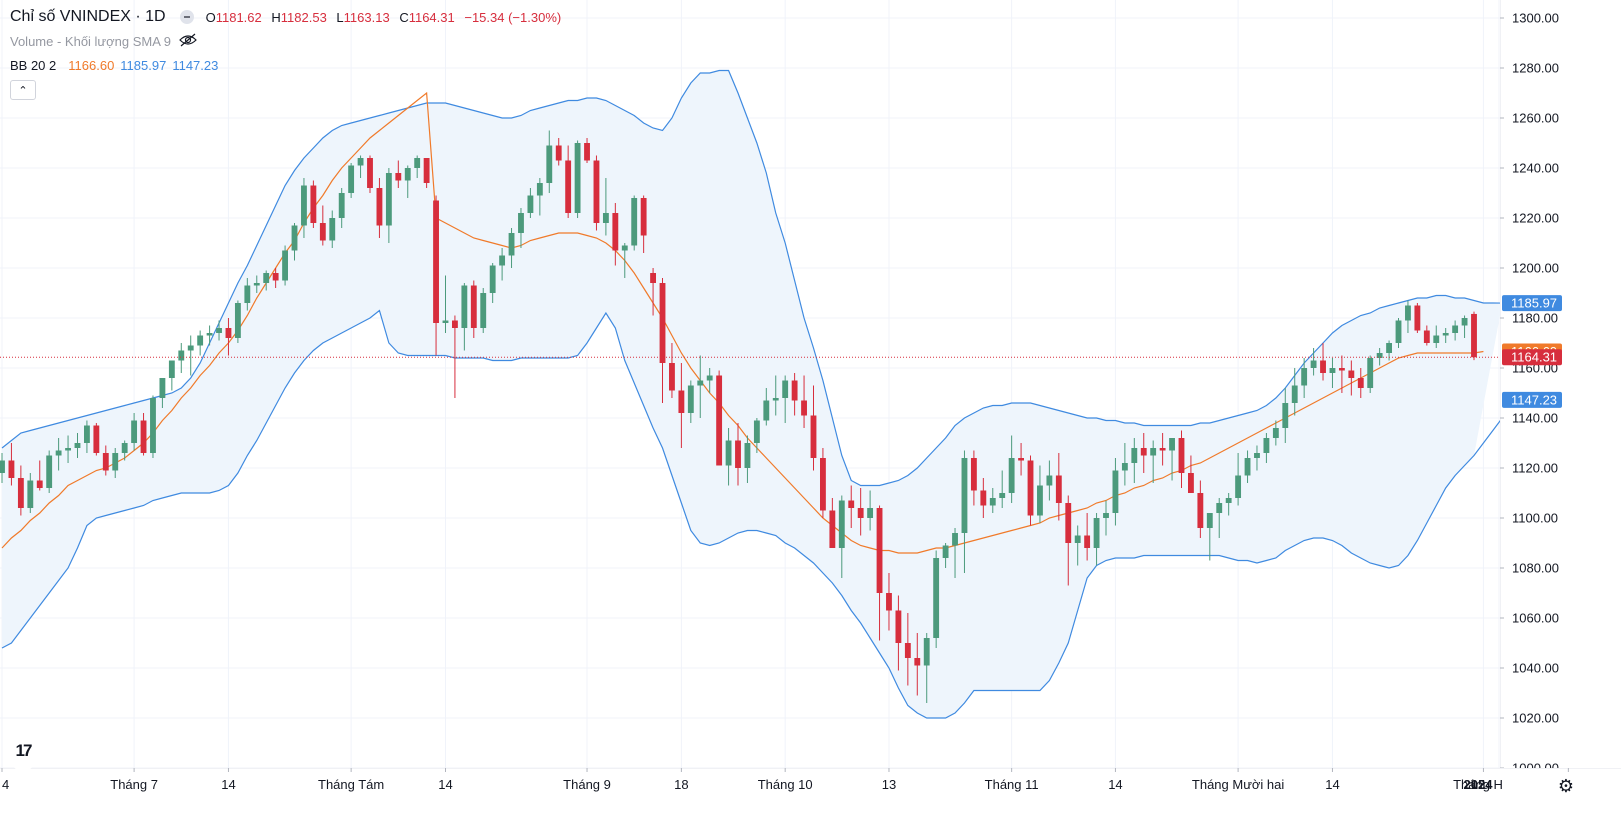 This screenshot has height=826, width=1621. Describe the element at coordinates (1535, 718) in the screenshot. I see `price-tick-label: 1020.00` at that location.